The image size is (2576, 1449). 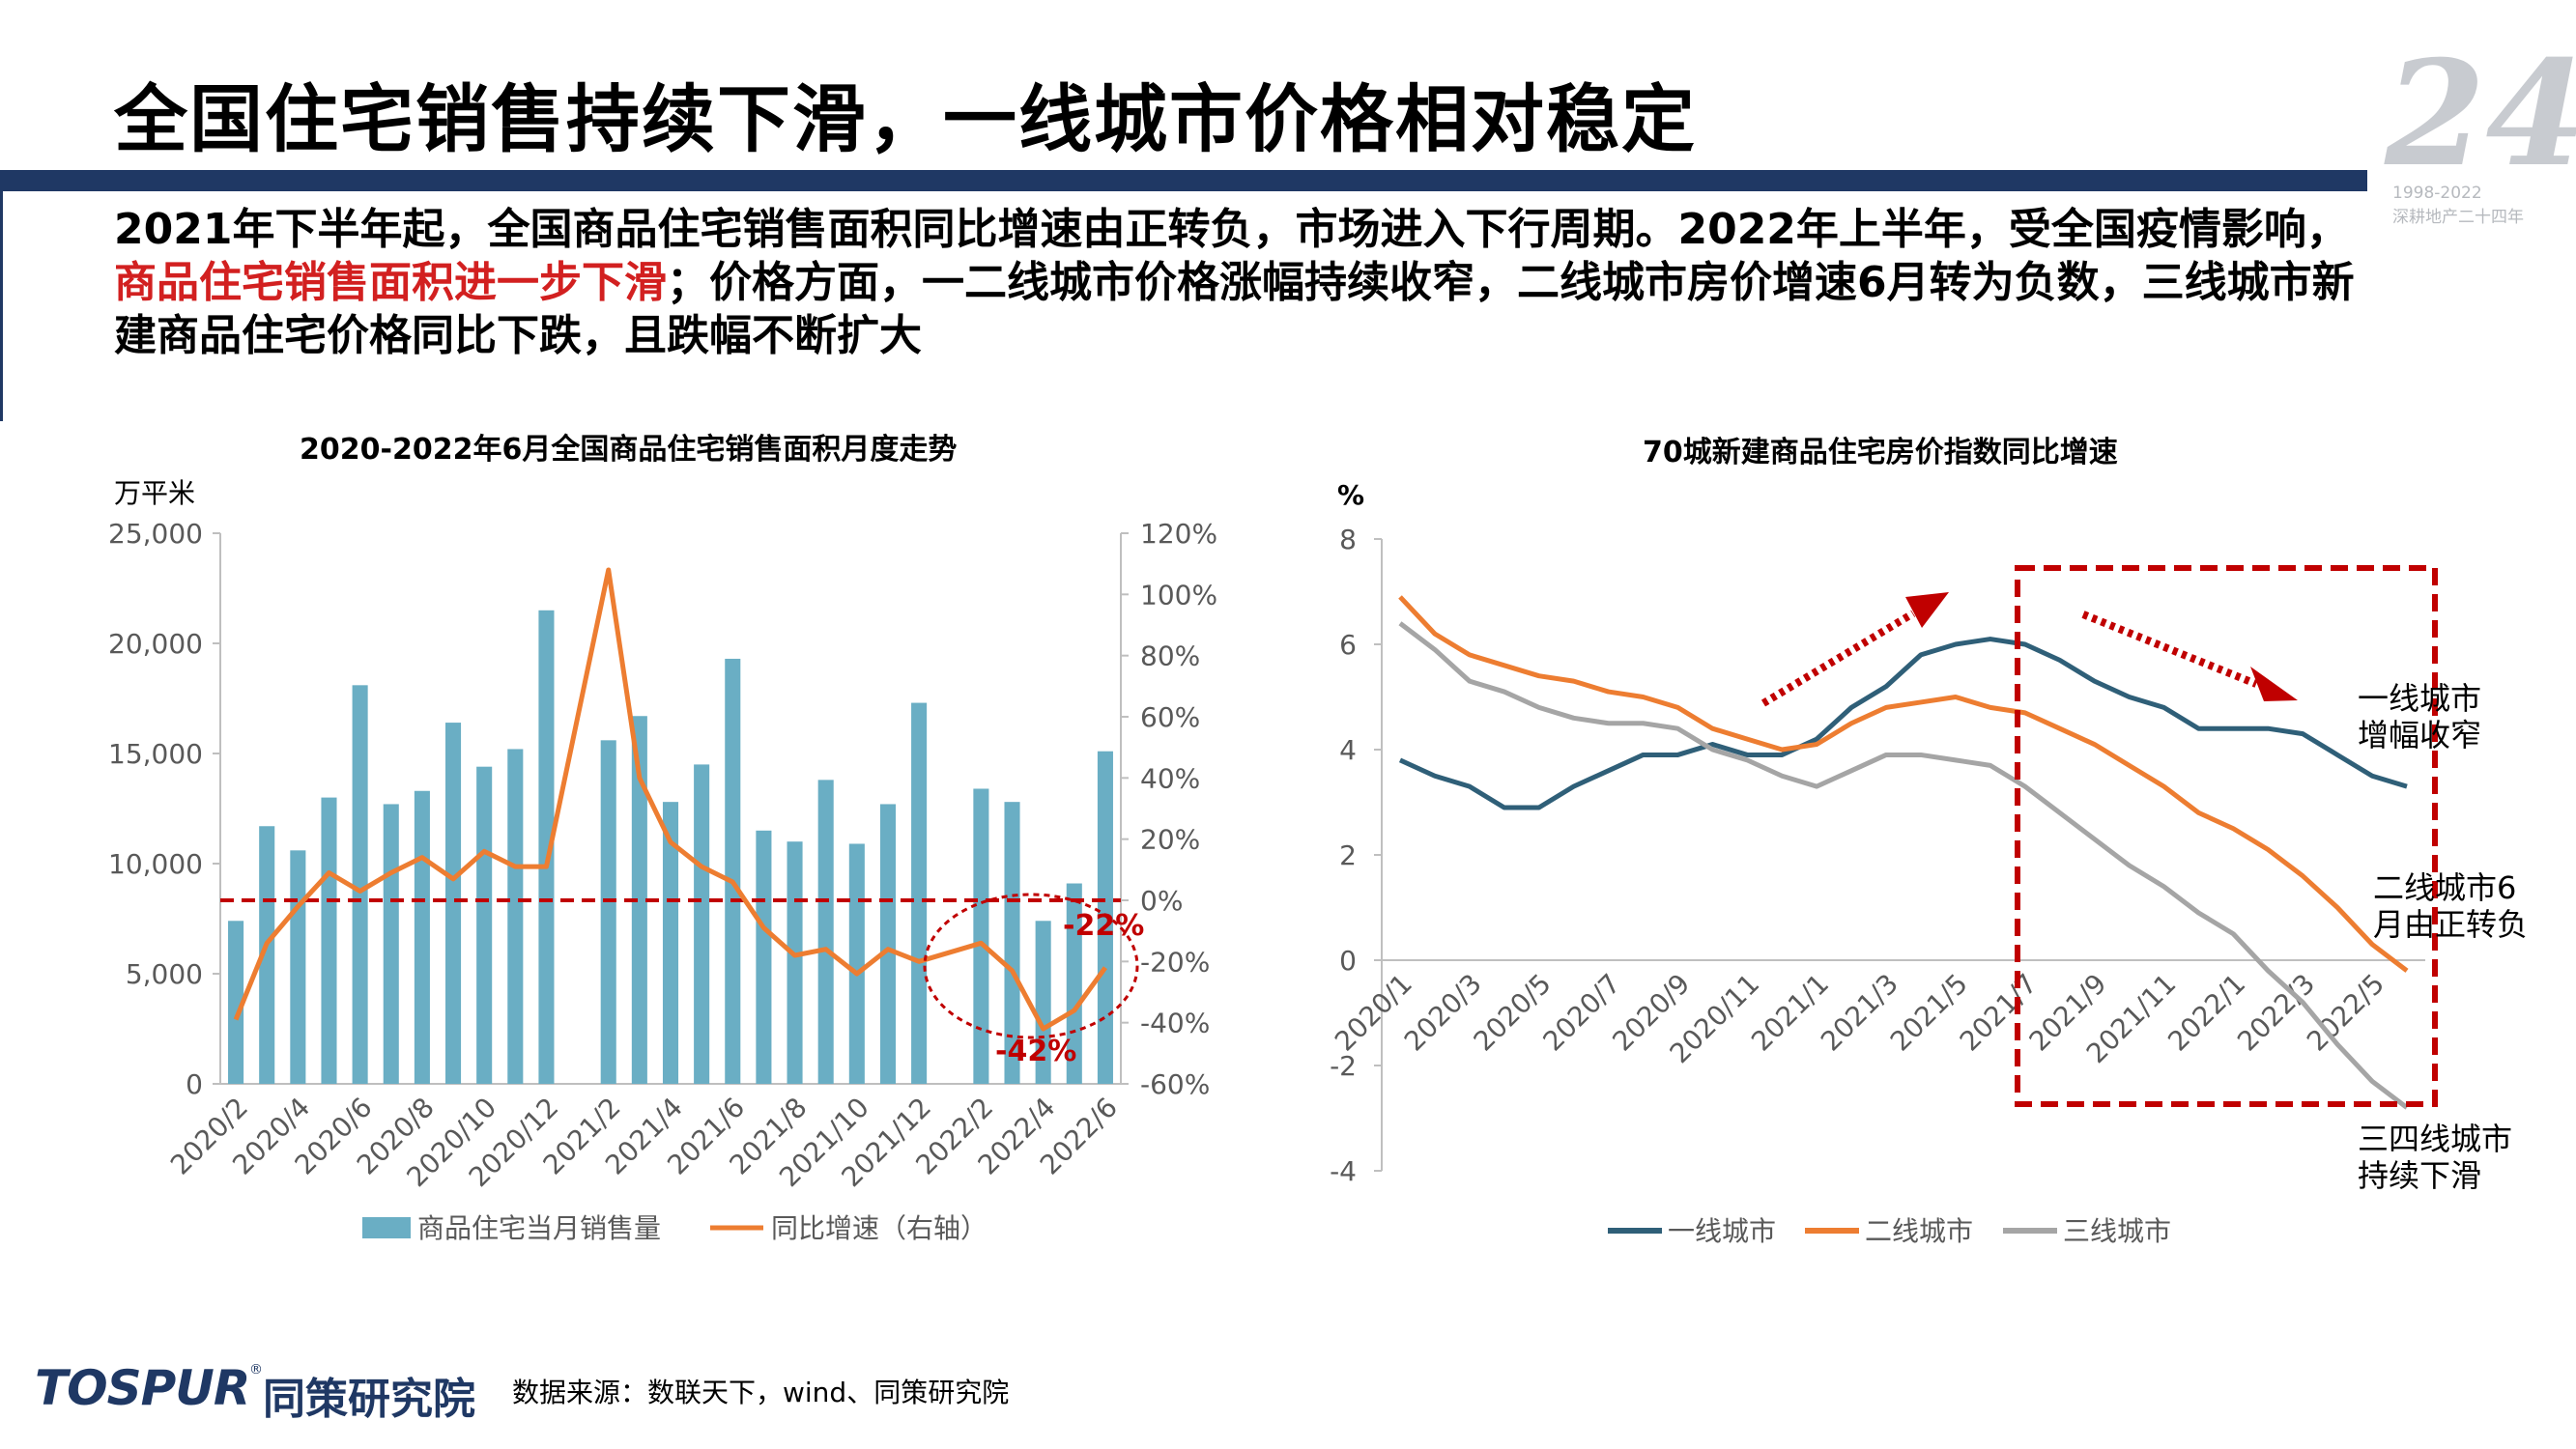 What do you see at coordinates (1184, 180) in the screenshot?
I see `title-rule` at bounding box center [1184, 180].